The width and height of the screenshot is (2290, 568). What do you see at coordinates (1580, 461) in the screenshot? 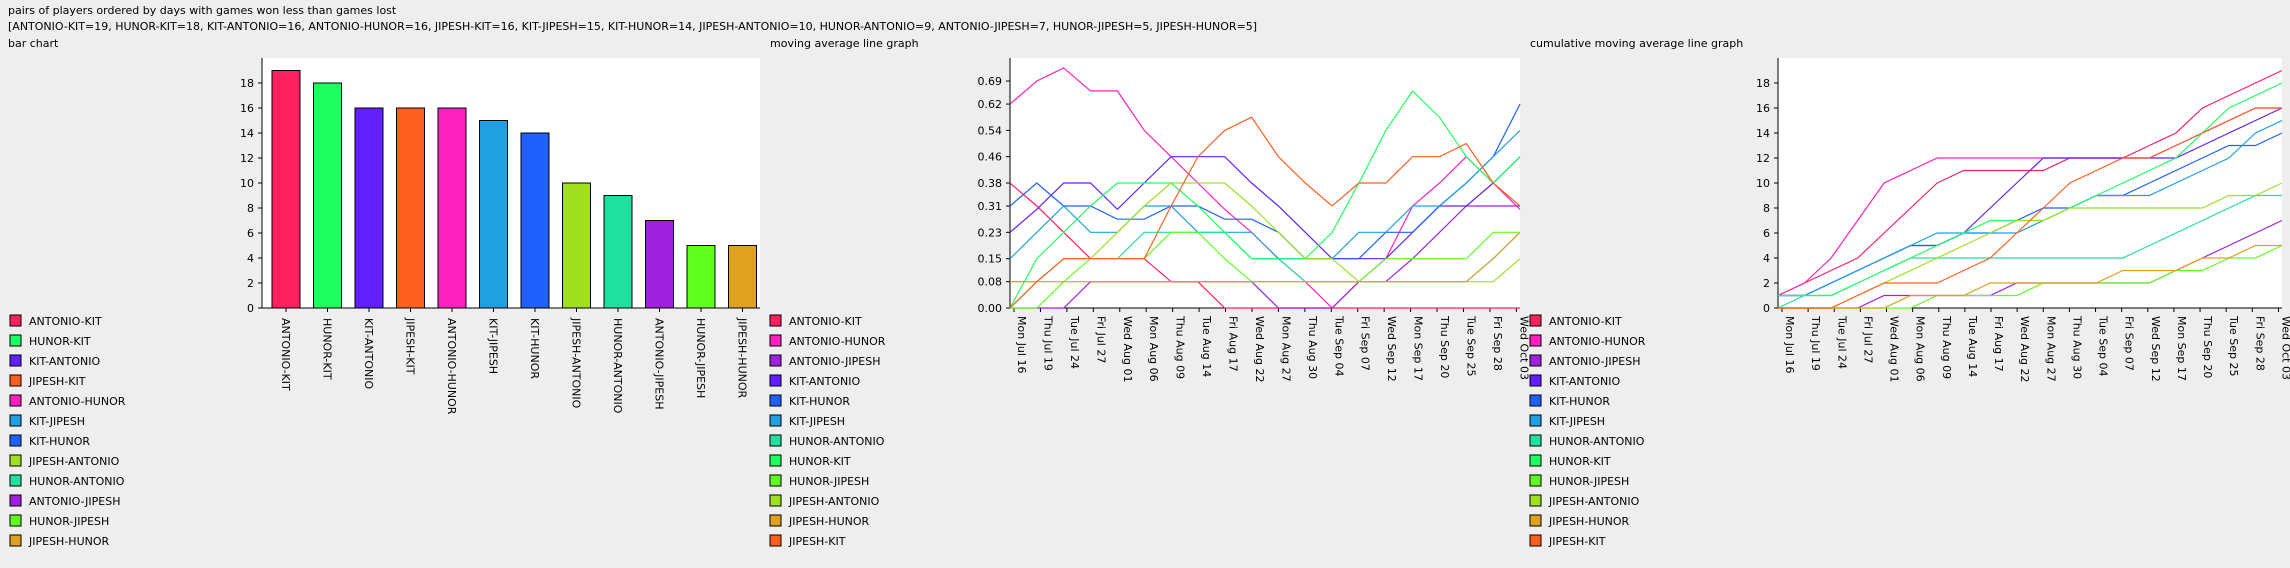
I see `cma-legend-label: HUNOR-KIT` at bounding box center [1580, 461].